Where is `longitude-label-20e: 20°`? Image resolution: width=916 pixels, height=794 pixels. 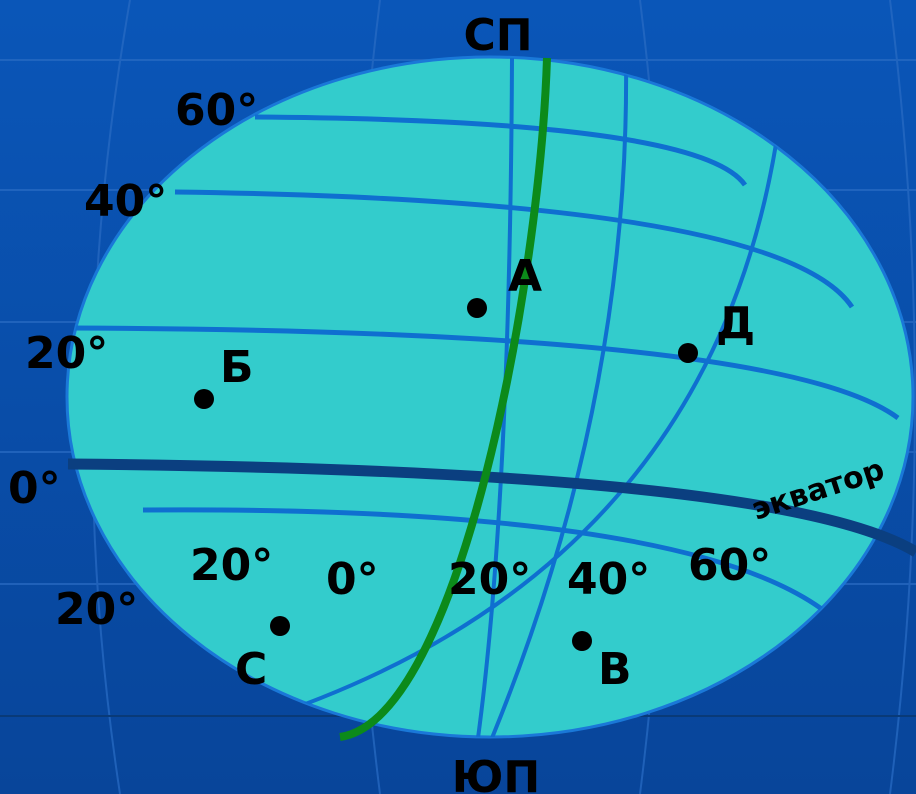 longitude-label-20e: 20° is located at coordinates (489, 579).